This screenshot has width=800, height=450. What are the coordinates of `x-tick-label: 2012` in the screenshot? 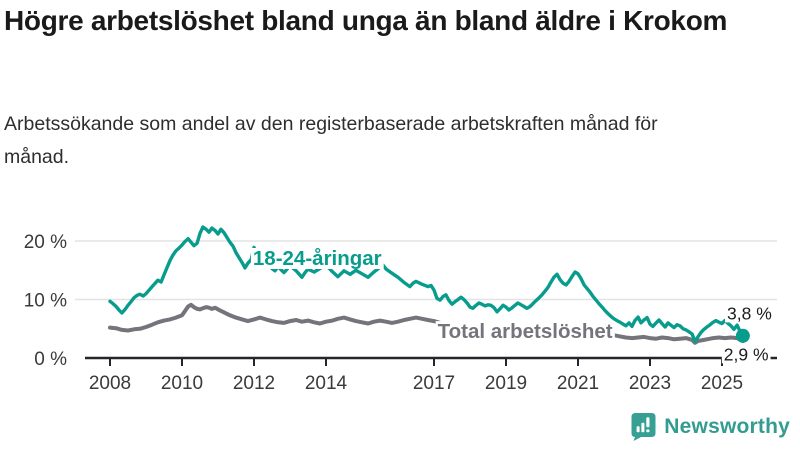 It's located at (254, 383).